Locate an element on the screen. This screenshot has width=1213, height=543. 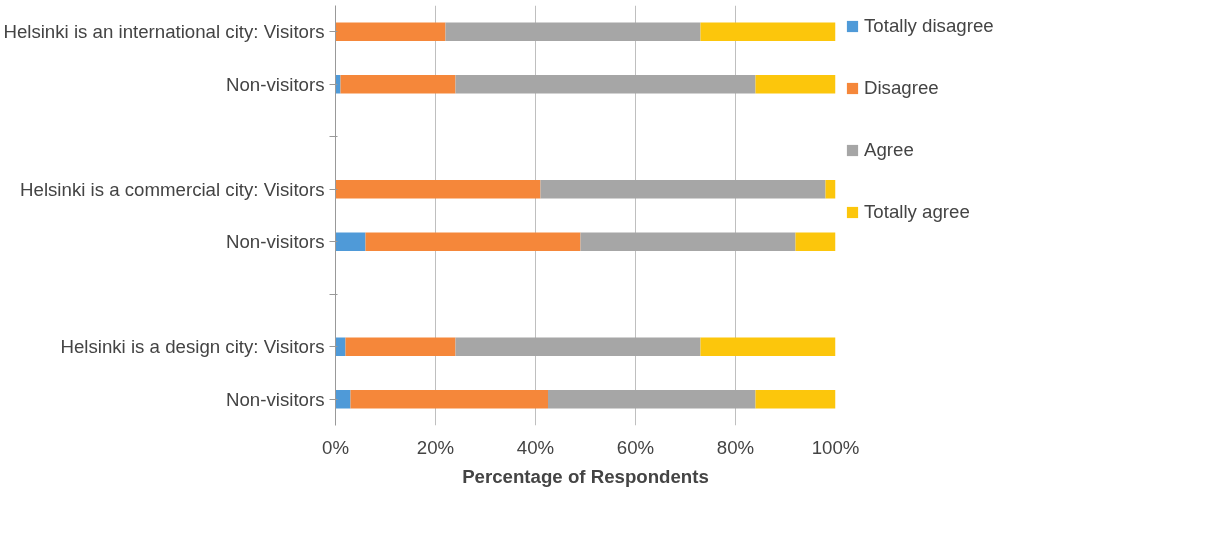
legend-label: Totally disagree is located at coordinates (929, 26).